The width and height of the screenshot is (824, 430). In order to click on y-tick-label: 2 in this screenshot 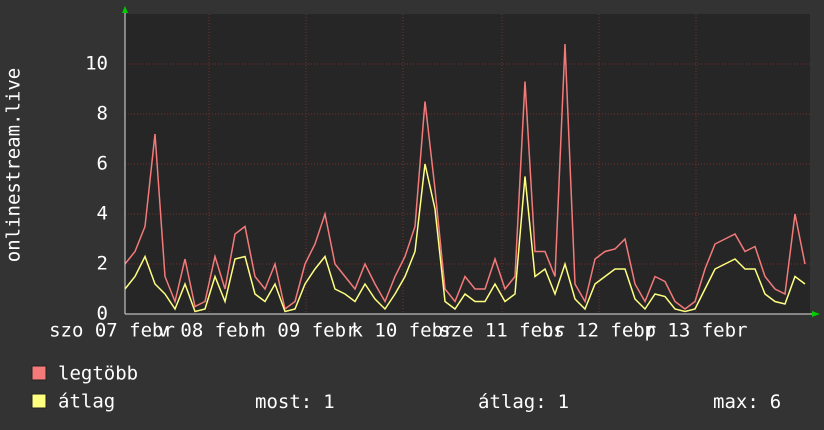, I will do `click(102, 264)`.